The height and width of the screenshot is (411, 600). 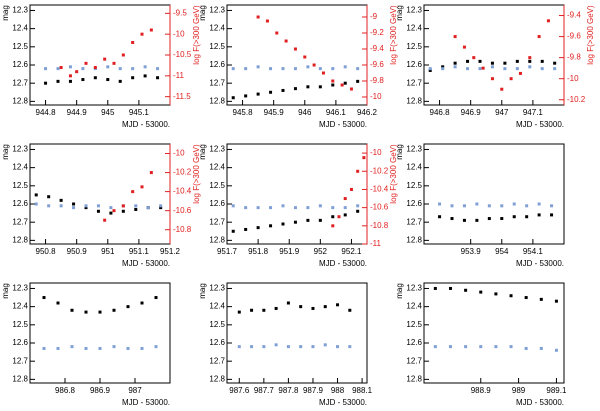 What do you see at coordinates (77, 251) in the screenshot?
I see `x-tick-label: 950.9` at bounding box center [77, 251].